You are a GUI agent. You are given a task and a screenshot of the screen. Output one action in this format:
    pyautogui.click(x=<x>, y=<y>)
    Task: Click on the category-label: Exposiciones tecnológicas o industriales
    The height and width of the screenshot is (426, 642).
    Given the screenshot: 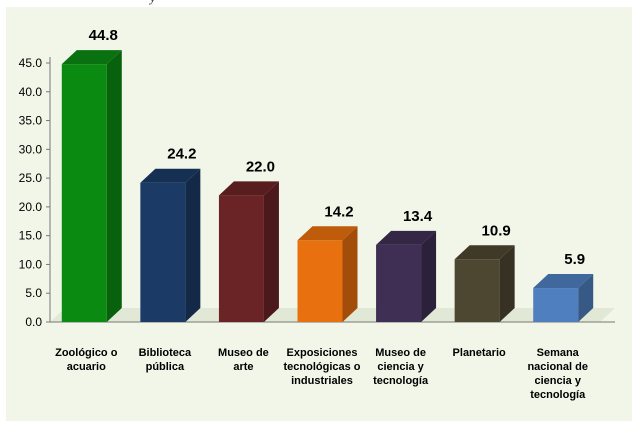 What is the action you would take?
    pyautogui.click(x=321, y=367)
    